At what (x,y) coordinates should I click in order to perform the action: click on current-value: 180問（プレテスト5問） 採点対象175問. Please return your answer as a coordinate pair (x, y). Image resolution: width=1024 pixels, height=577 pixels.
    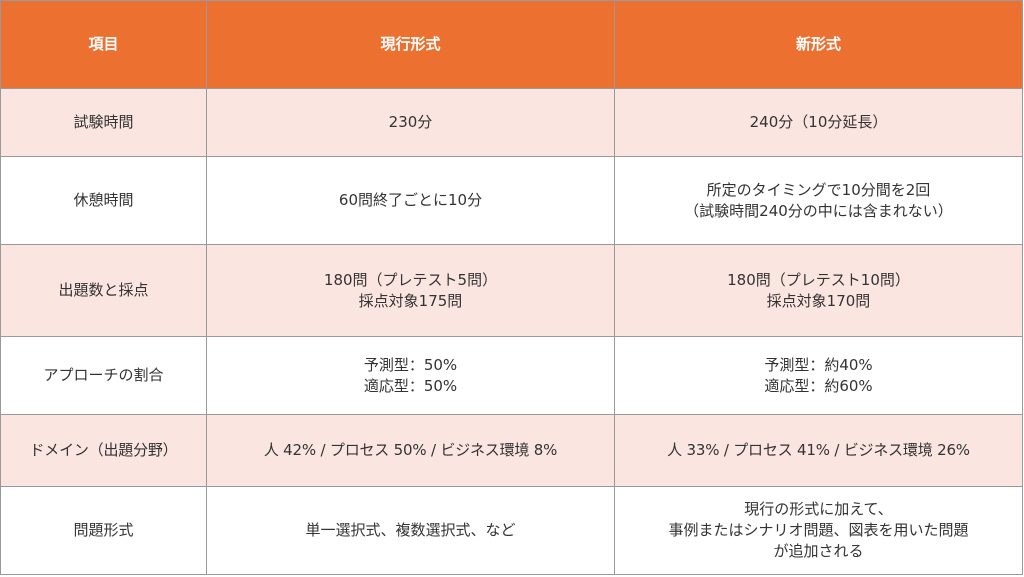
    Looking at the image, I should click on (410, 290).